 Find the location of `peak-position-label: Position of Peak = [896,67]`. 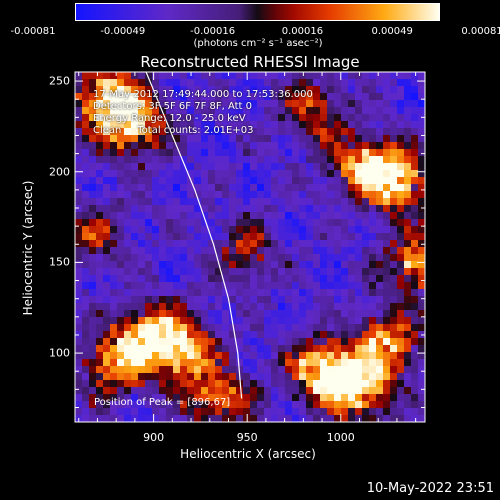

peak-position-label: Position of Peak = [896,67] is located at coordinates (162, 402).